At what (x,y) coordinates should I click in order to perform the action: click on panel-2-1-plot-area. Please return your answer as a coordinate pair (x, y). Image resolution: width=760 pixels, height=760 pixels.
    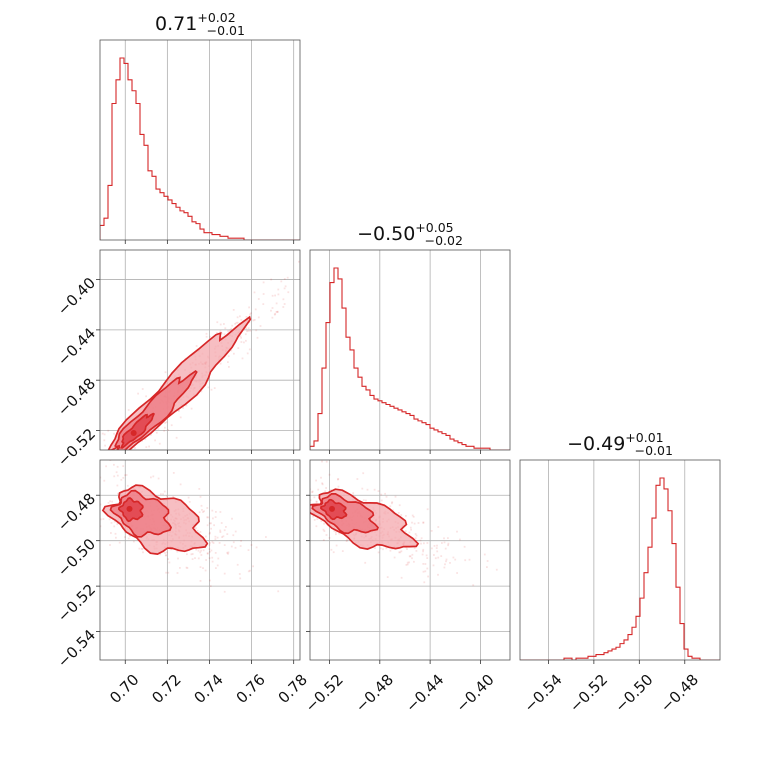
    Looking at the image, I should click on (371, 560).